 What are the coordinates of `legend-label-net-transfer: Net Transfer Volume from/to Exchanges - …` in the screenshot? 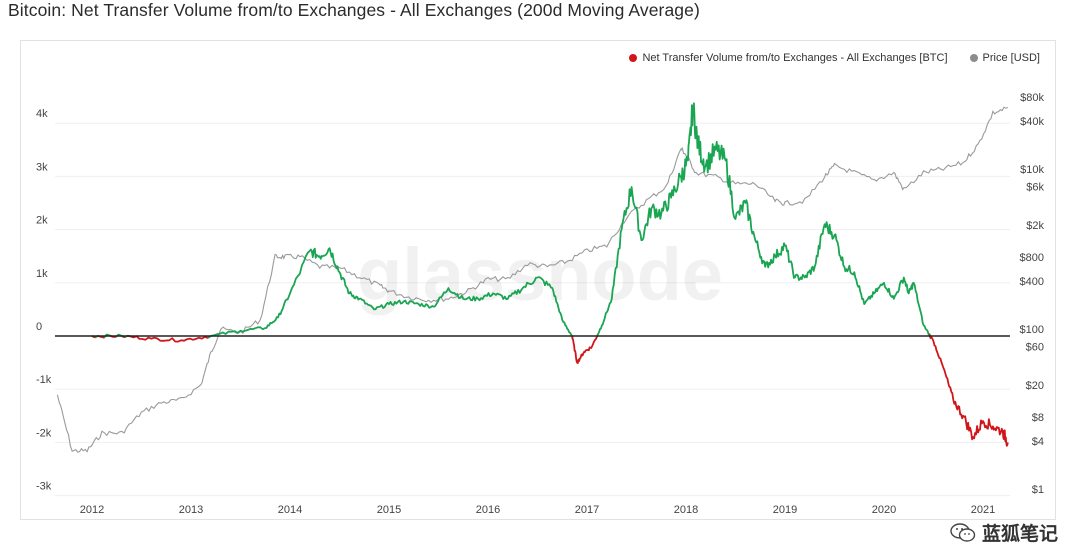 It's located at (795, 58).